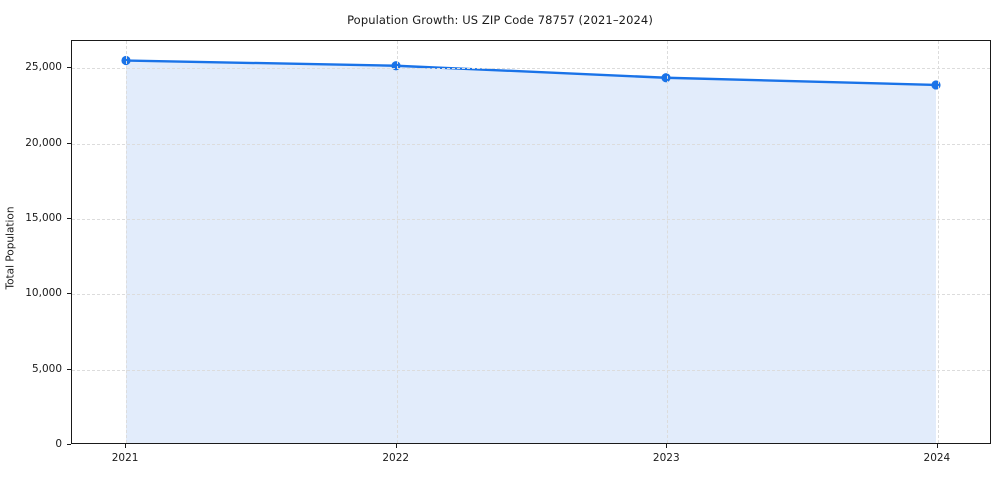  Describe the element at coordinates (125, 458) in the screenshot. I see `x-tick-label: 2021` at that location.